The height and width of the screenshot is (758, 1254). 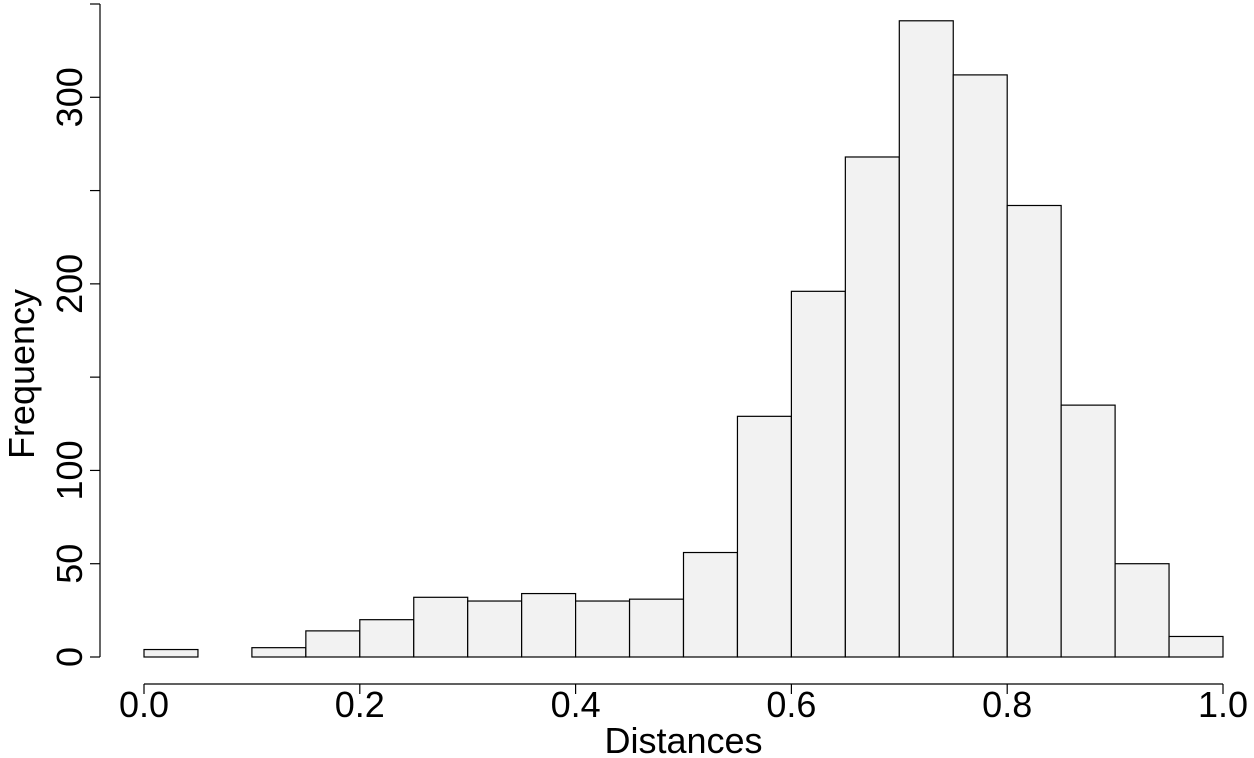 What do you see at coordinates (69, 657) in the screenshot?
I see `y-tick-label: 0` at bounding box center [69, 657].